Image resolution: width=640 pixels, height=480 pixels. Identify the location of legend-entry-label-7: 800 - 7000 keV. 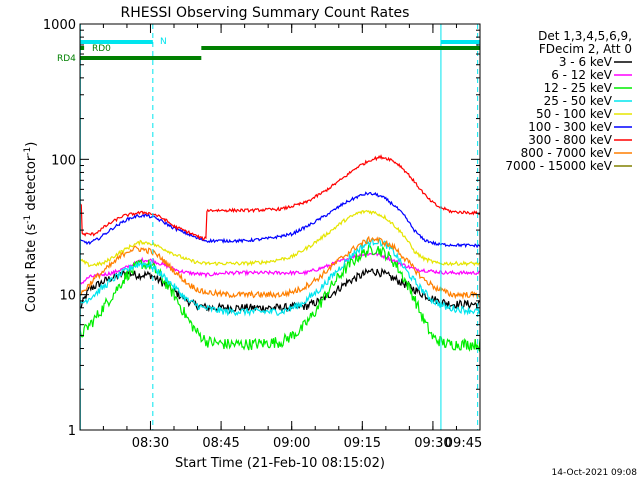
(567, 153).